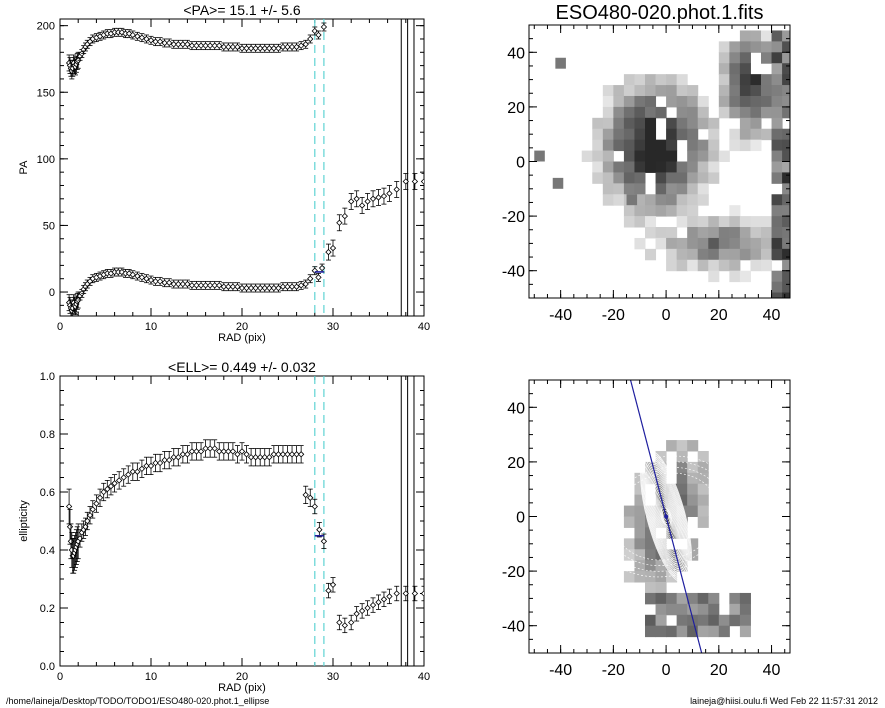 This screenshot has width=885, height=708. What do you see at coordinates (60, 677) in the screenshot?
I see `x-tick-label: 0` at bounding box center [60, 677].